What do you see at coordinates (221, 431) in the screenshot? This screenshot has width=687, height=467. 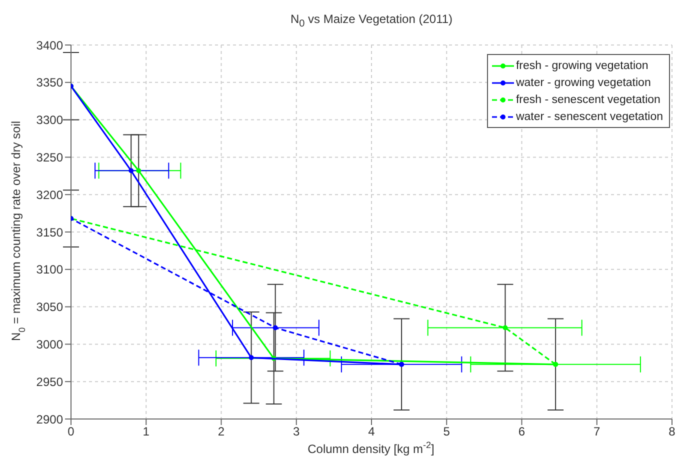 I see `x-tick-label: 2` at bounding box center [221, 431].